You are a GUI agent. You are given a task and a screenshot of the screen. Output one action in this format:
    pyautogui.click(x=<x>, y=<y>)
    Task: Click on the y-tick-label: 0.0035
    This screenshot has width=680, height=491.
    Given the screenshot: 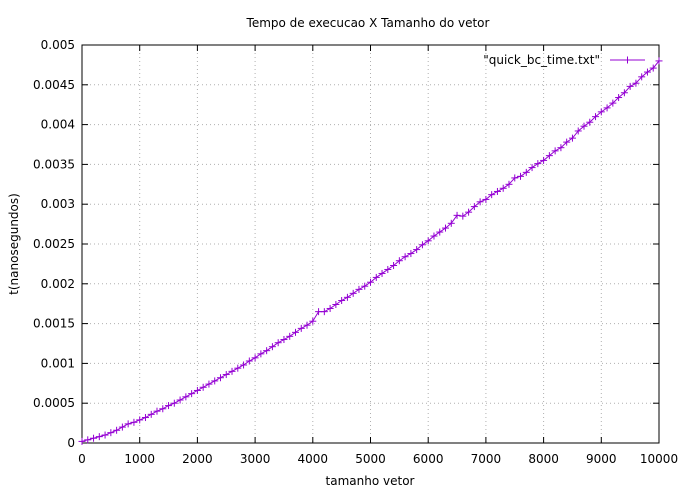 What is the action you would take?
    pyautogui.click(x=54, y=164)
    